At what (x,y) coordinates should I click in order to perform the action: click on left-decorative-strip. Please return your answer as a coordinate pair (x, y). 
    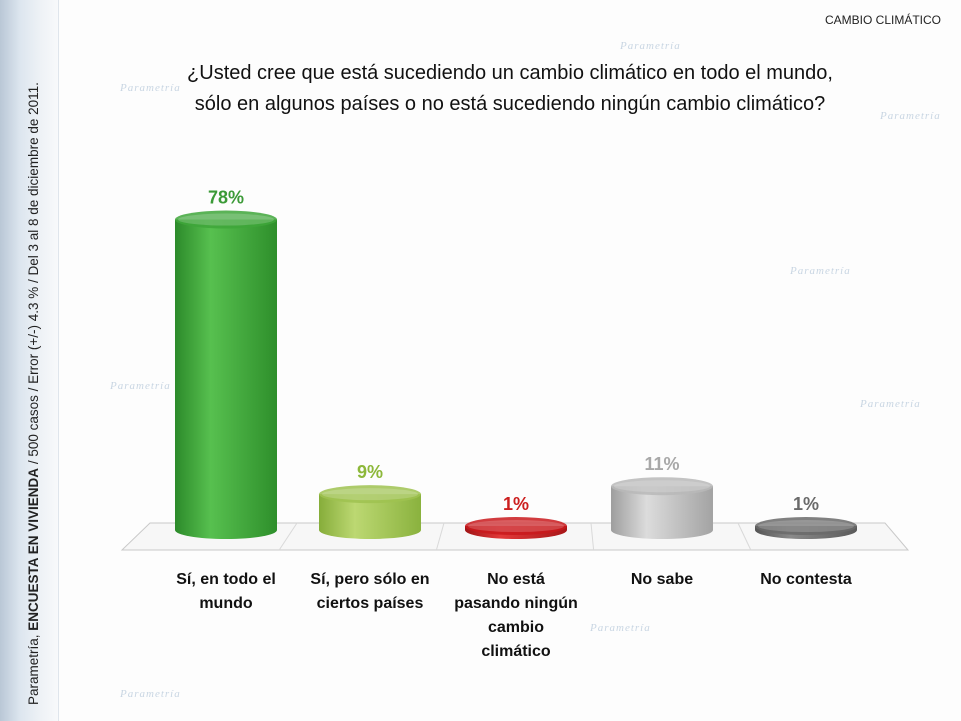
    Looking at the image, I should click on (29, 360).